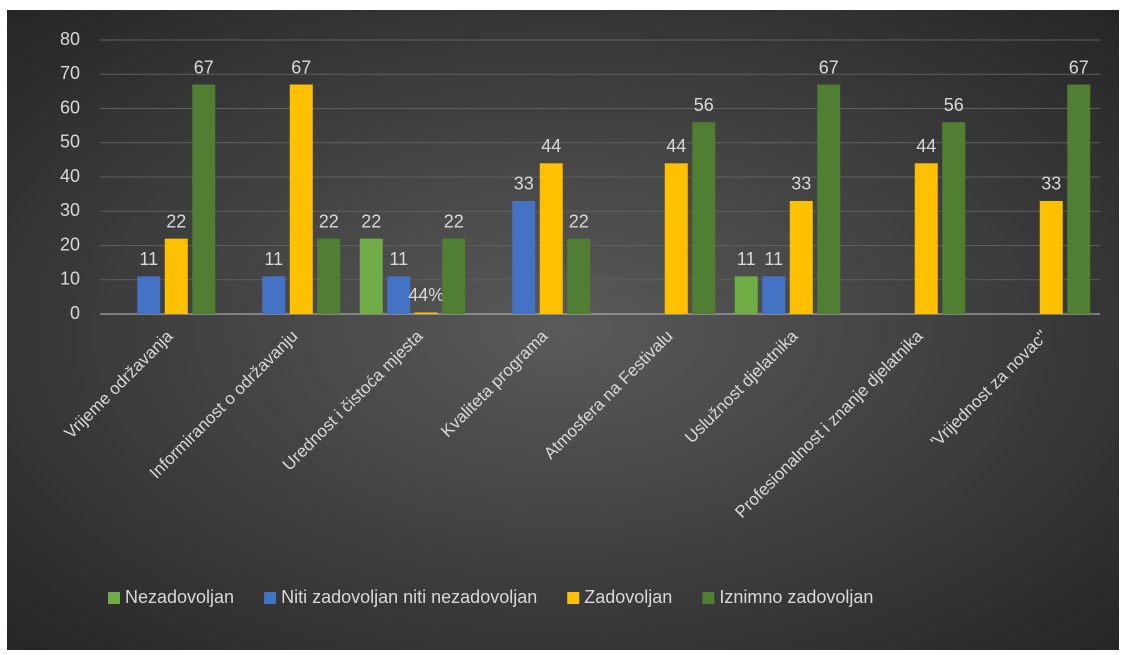 The image size is (1126, 655). What do you see at coordinates (70, 39) in the screenshot?
I see `y-tick-label: 80` at bounding box center [70, 39].